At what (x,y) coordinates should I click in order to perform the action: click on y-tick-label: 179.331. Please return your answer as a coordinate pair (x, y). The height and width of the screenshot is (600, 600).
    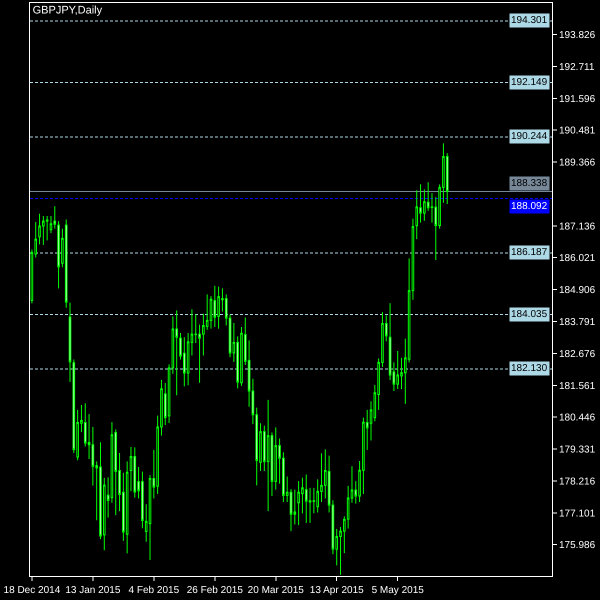
    Looking at the image, I should click on (577, 450).